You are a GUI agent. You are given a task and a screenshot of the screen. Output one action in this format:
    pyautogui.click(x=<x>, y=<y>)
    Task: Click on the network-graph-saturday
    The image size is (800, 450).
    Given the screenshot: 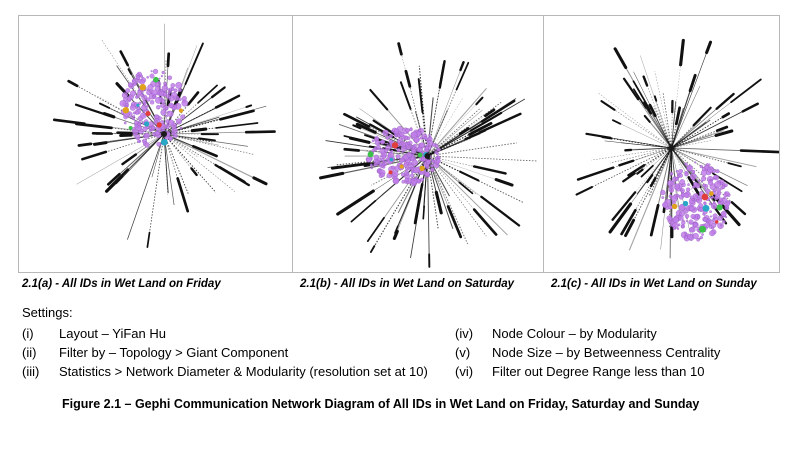 What is the action you would take?
    pyautogui.click(x=428, y=155)
    